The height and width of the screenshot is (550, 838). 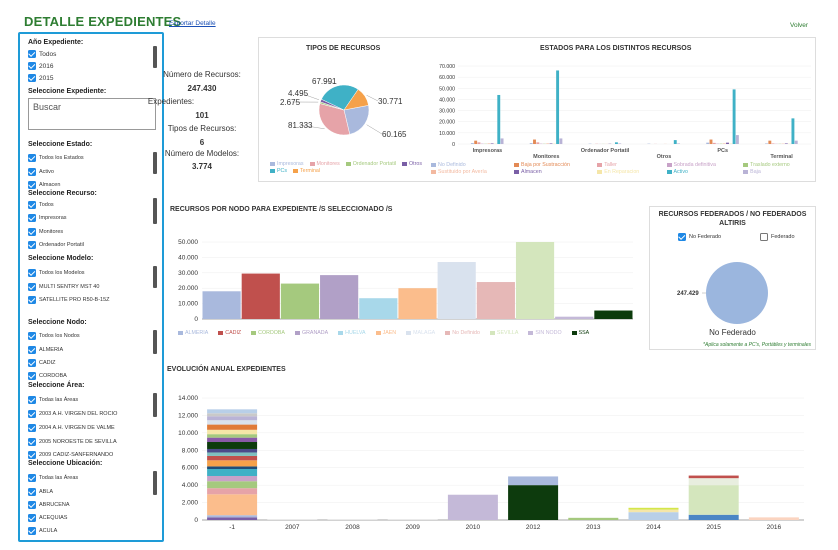 I want to click on back-link: Volver, so click(x=799, y=25).